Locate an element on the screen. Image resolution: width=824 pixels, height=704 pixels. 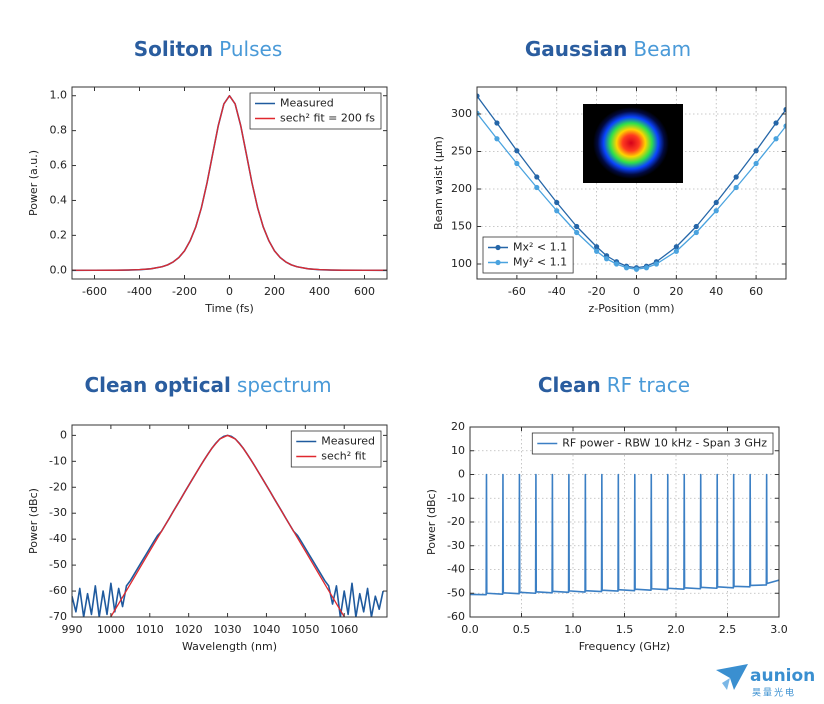
x-tick-label: 0.5 is located at coordinates (522, 629).